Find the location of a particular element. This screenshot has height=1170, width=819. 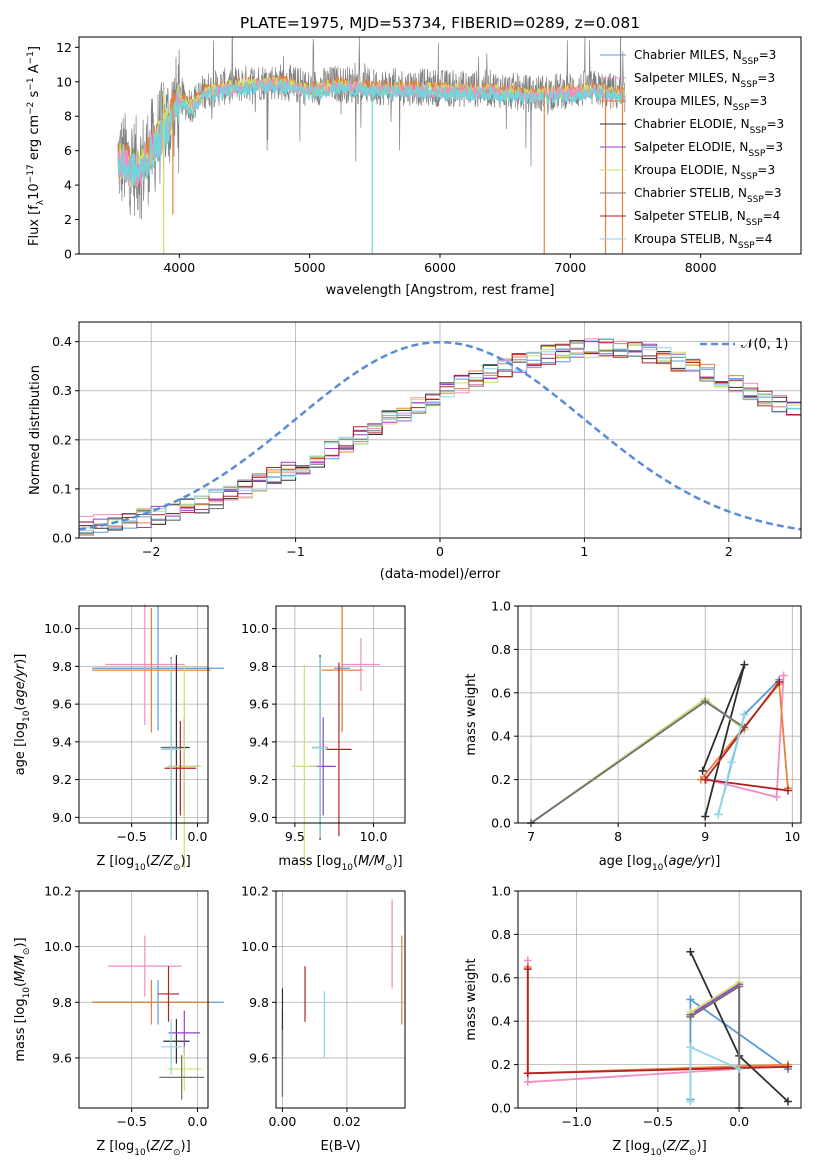

text-span: −2 is located at coordinates (31, 108).